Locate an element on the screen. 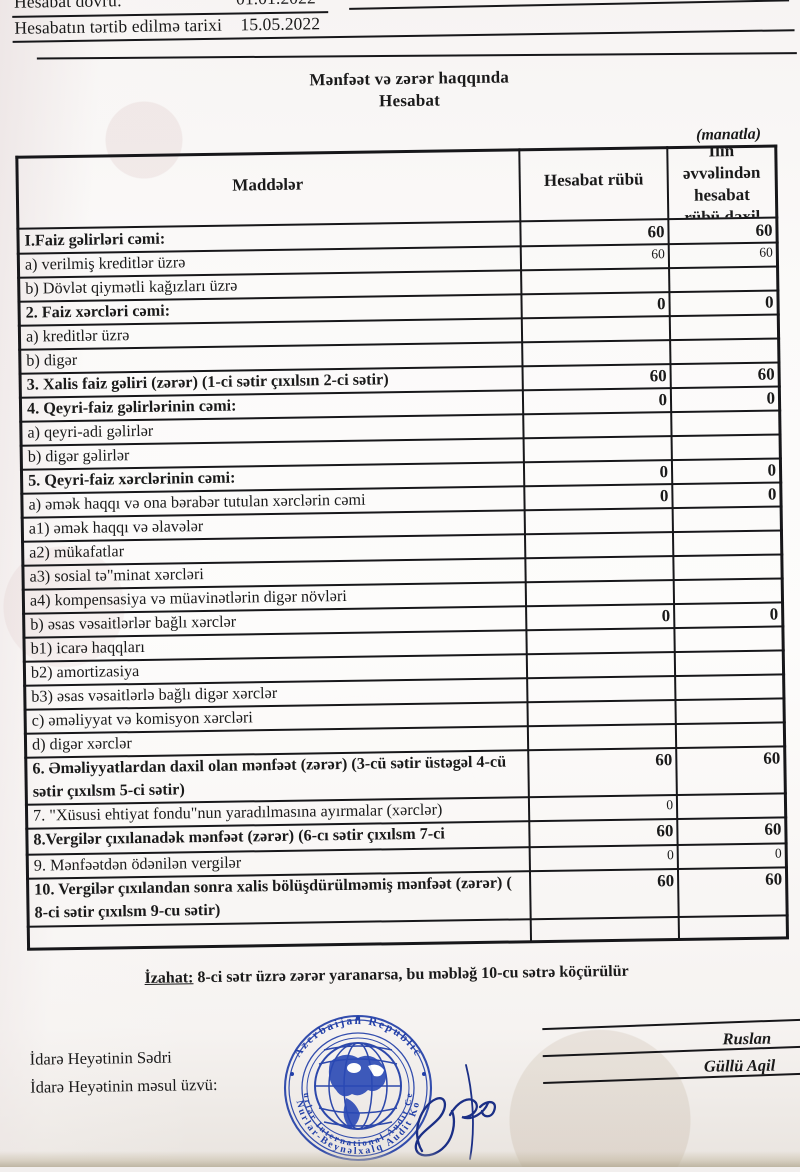  signature-label-chairman: İdarə Heyətinin Sədri is located at coordinates (100, 1058).